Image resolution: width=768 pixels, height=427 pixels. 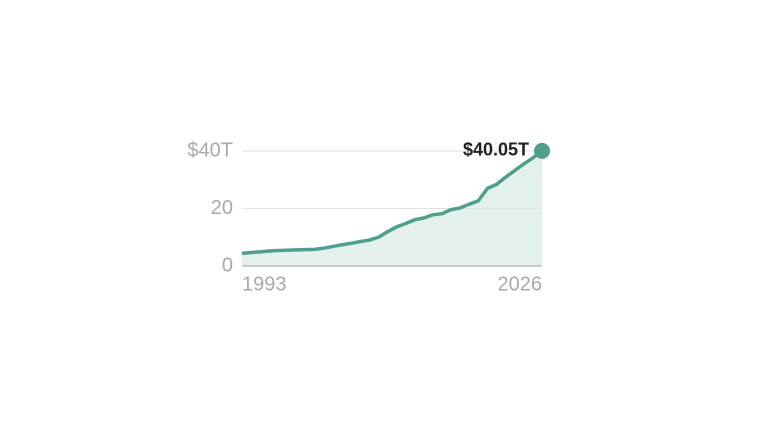 I want to click on y-tick-label: $40T, so click(x=210, y=150).